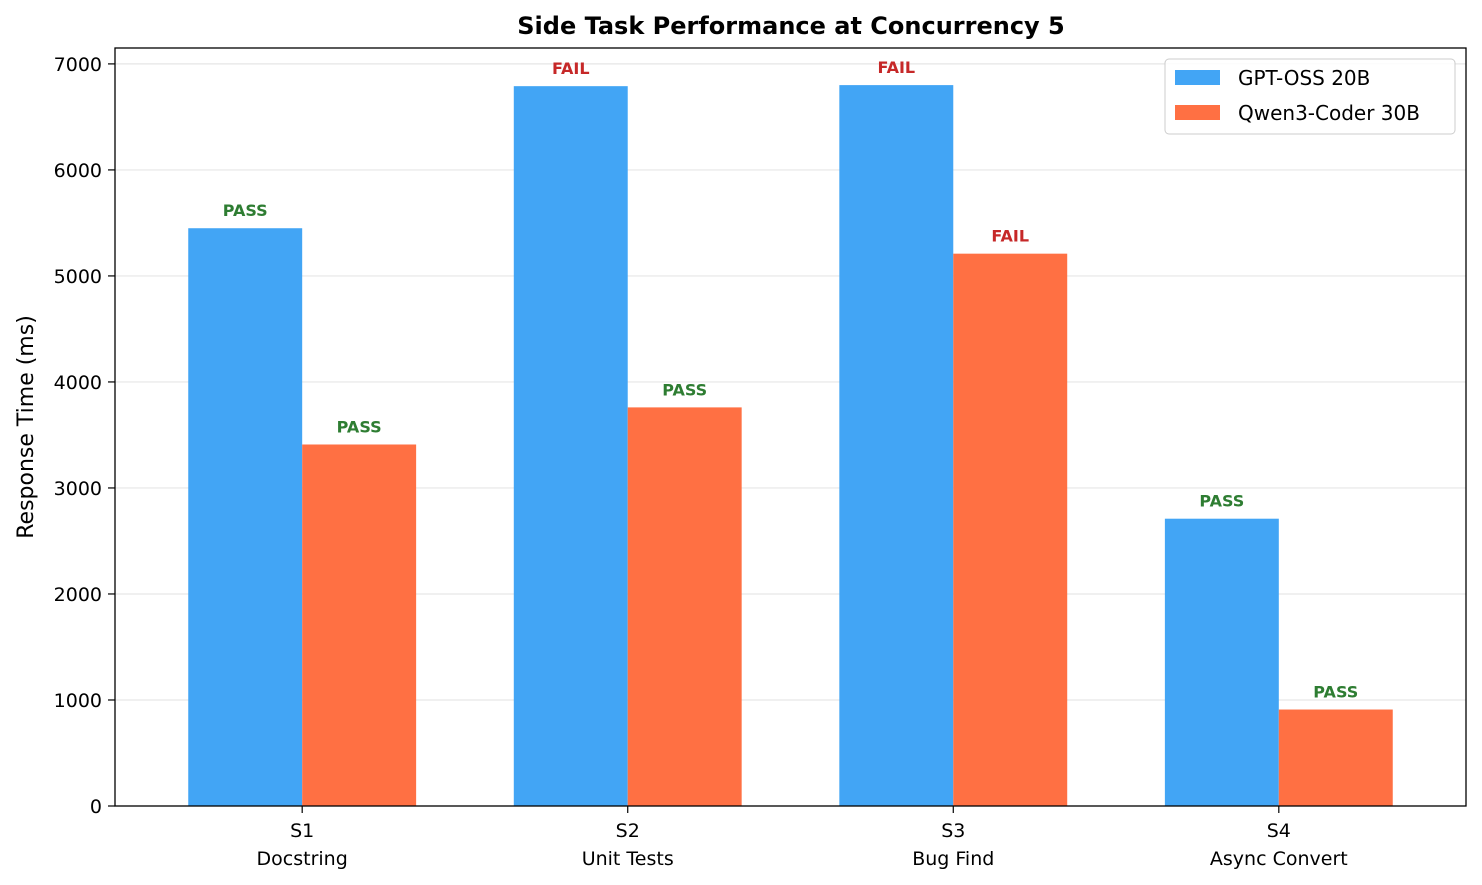 The width and height of the screenshot is (1482, 885). I want to click on chart-title: Side Task Performance at Concurrency 5, so click(791, 26).